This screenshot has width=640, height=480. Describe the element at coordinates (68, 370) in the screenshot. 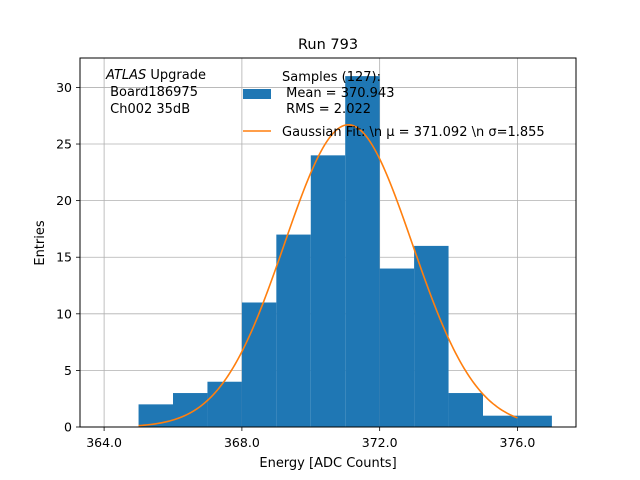

I see `y-tick-label: 5` at that location.